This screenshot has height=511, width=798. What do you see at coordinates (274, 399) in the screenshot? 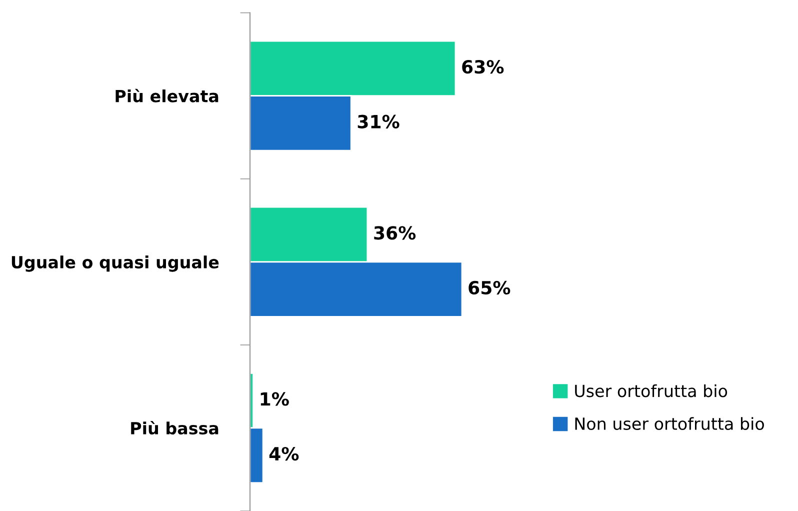
I see `data-label: 1%` at bounding box center [274, 399].